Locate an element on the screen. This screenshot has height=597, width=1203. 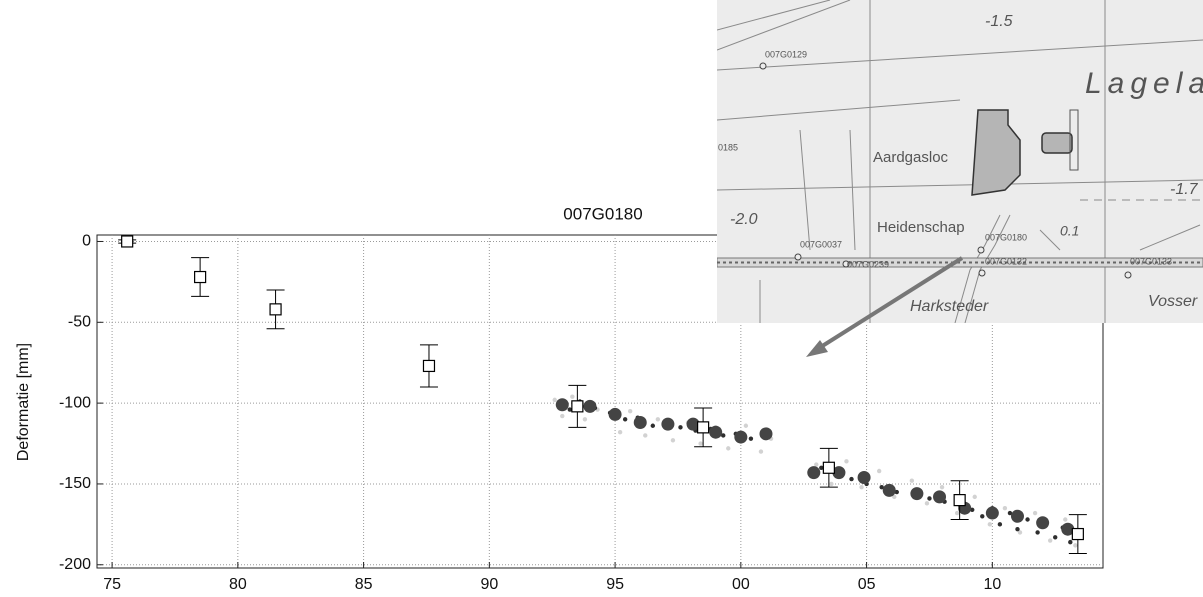
y-axis-label: Deformatie [mm] is located at coordinates (23, 402).